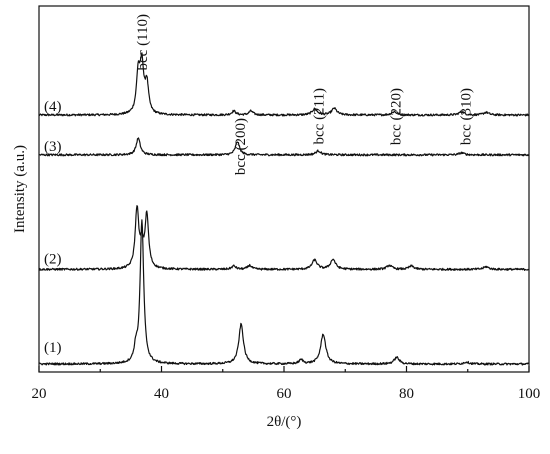 Image resolution: width=550 pixels, height=454 pixels. What do you see at coordinates (161, 394) in the screenshot?
I see `x-tick-label: 40` at bounding box center [161, 394].